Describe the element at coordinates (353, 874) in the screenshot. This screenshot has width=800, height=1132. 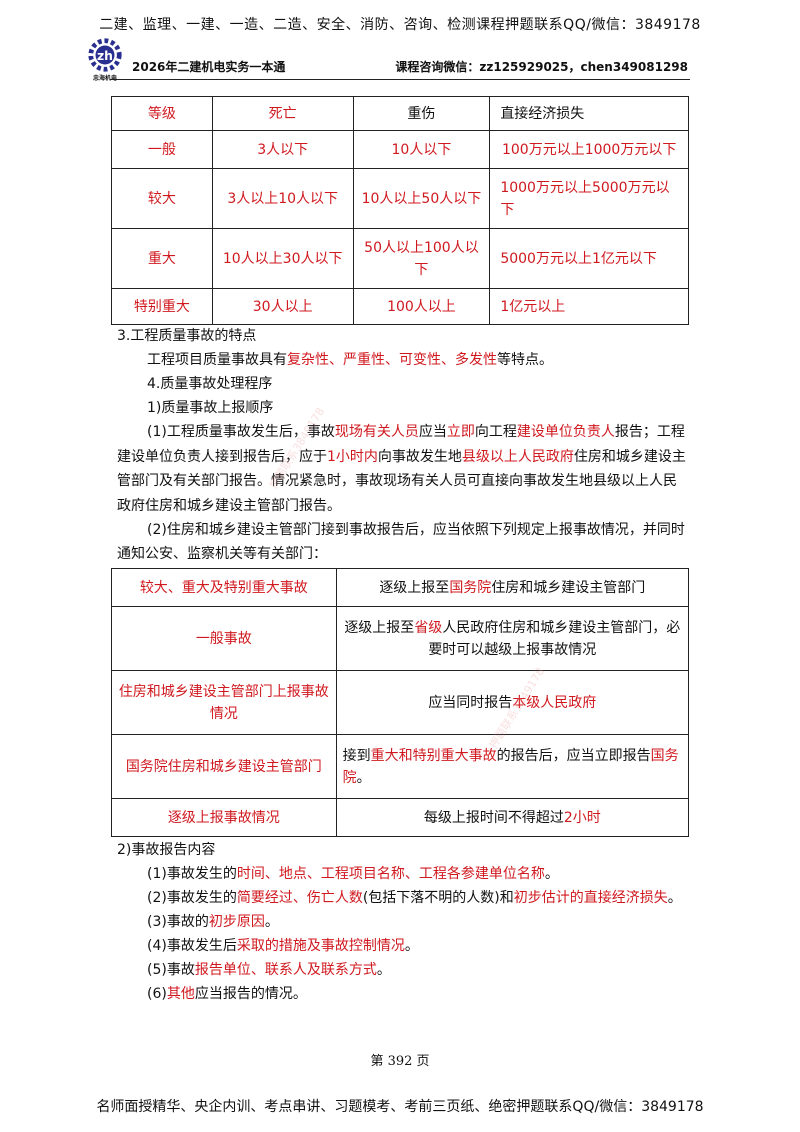
I see `list-item: (1)事故发生的时间、地点、工程项目名称、工程各参建单位名称。` at that location.